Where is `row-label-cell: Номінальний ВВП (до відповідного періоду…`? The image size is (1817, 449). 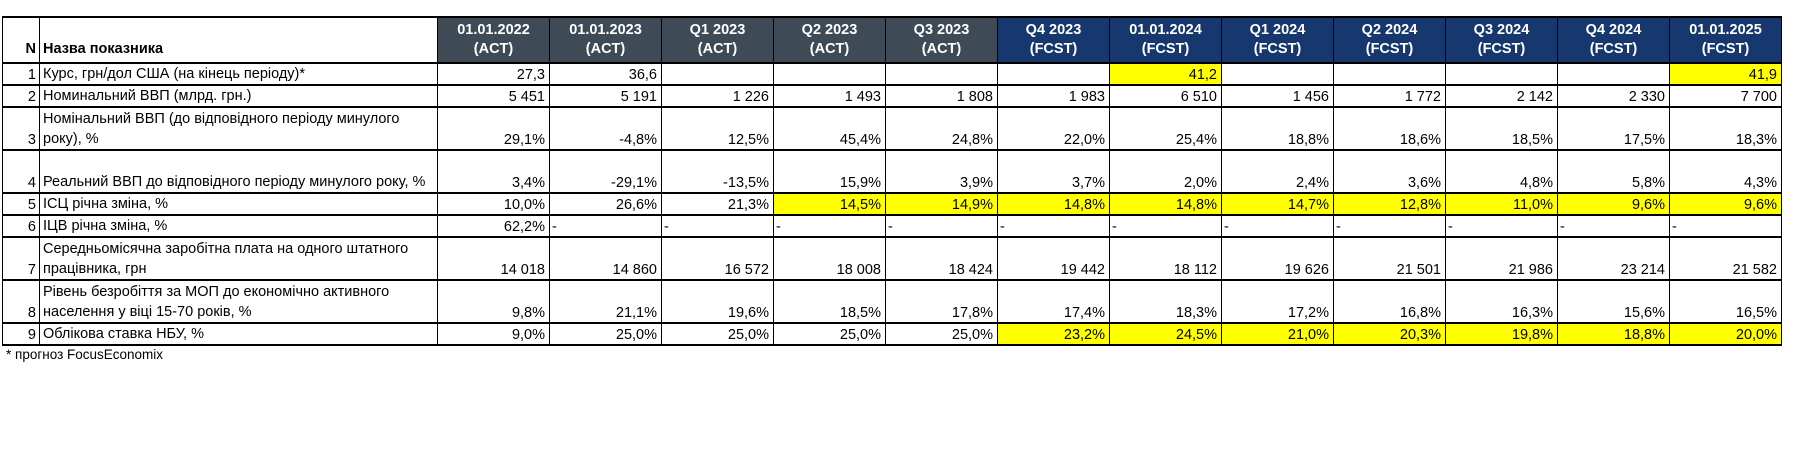
row-label-cell: Номінальний ВВП (до відповідного періоду… is located at coordinates (238, 128).